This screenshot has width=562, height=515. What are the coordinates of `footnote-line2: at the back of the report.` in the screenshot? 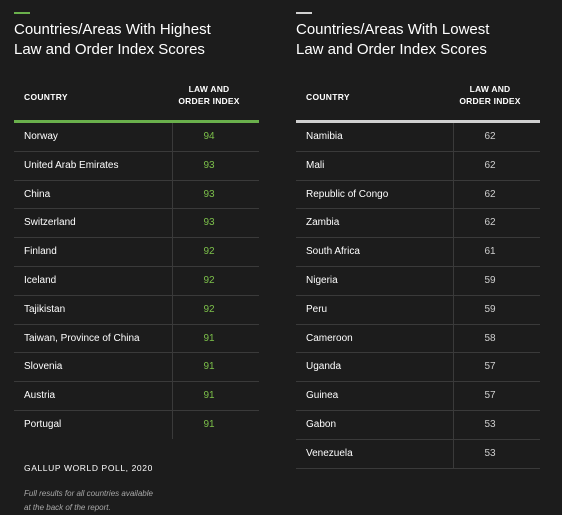 It's located at (67, 507).